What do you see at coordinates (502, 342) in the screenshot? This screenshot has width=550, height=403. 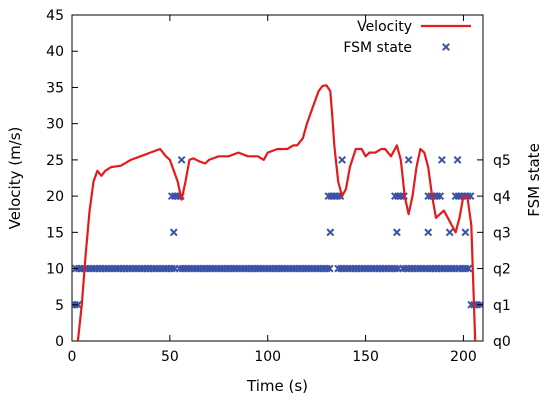 I see `y2-tick-label: q0` at bounding box center [502, 342].